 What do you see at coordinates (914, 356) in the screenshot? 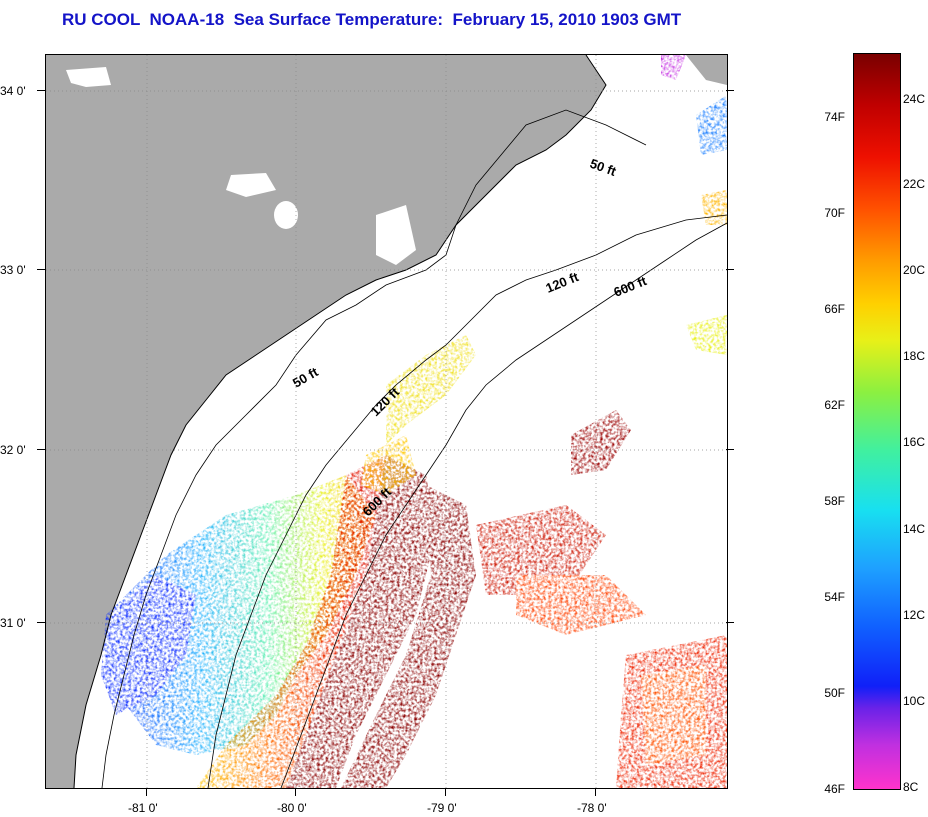
I see `colorbar-c-18: 18C` at bounding box center [914, 356].